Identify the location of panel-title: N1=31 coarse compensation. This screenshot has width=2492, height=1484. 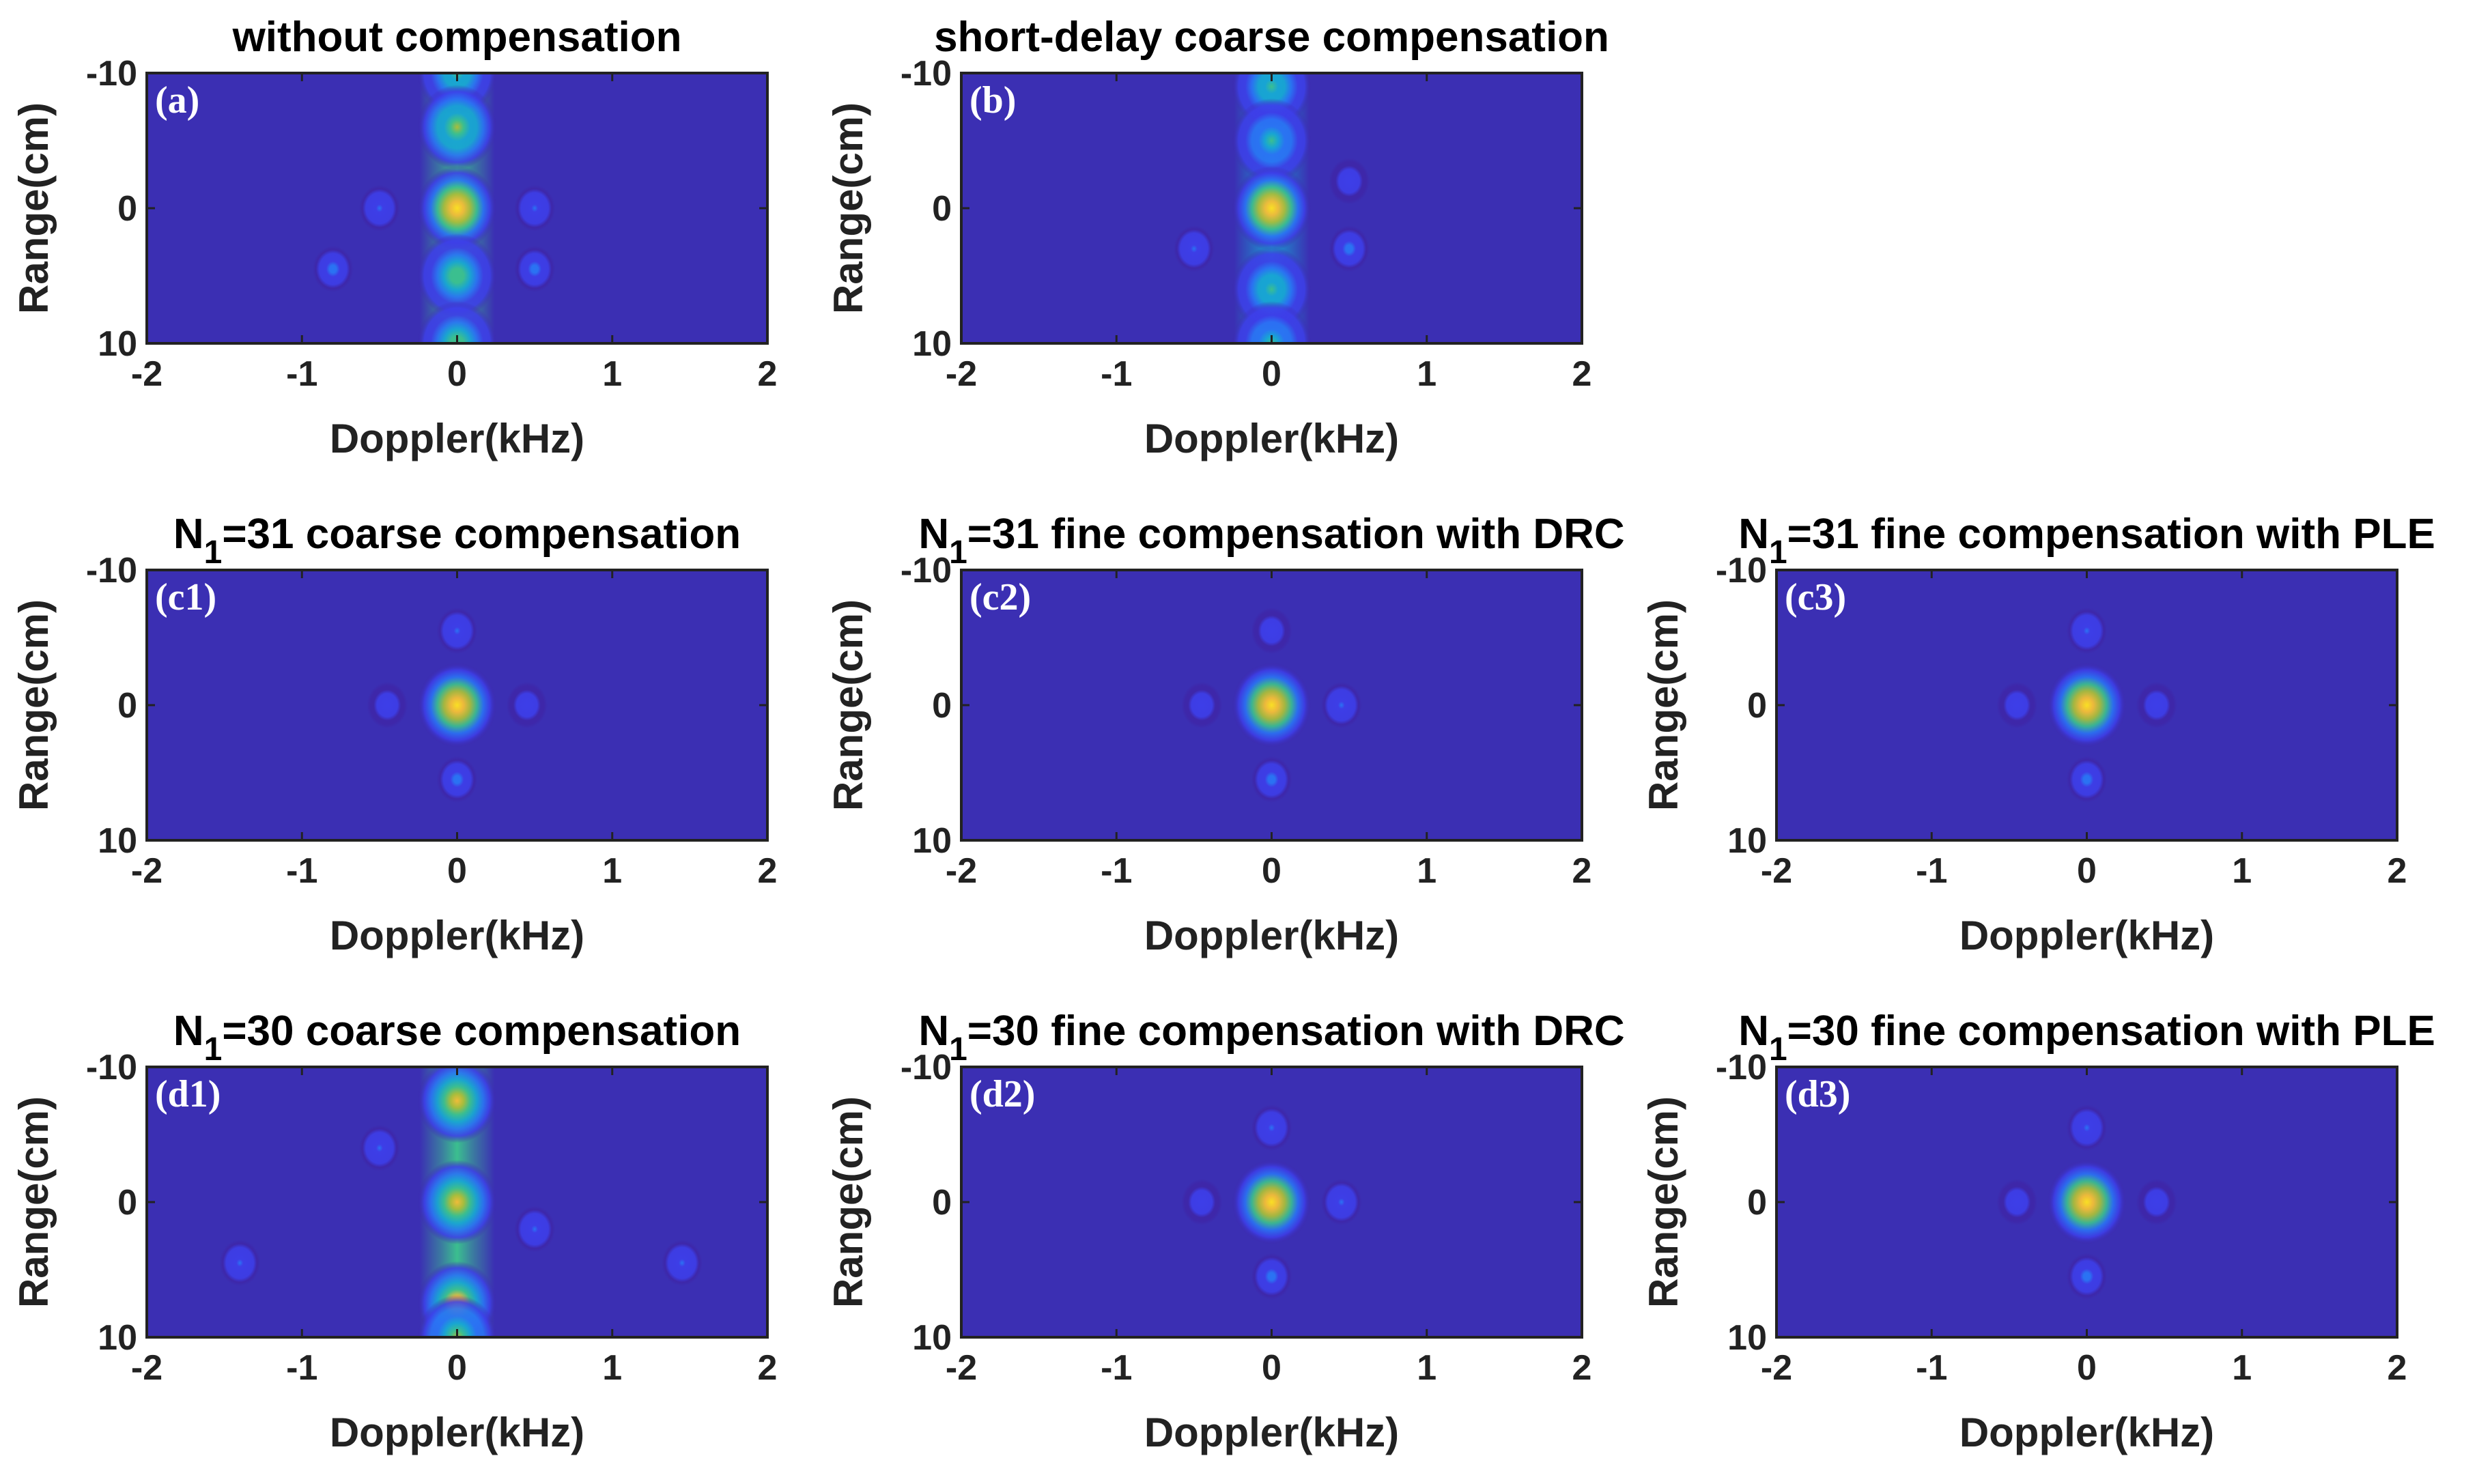
(457, 541).